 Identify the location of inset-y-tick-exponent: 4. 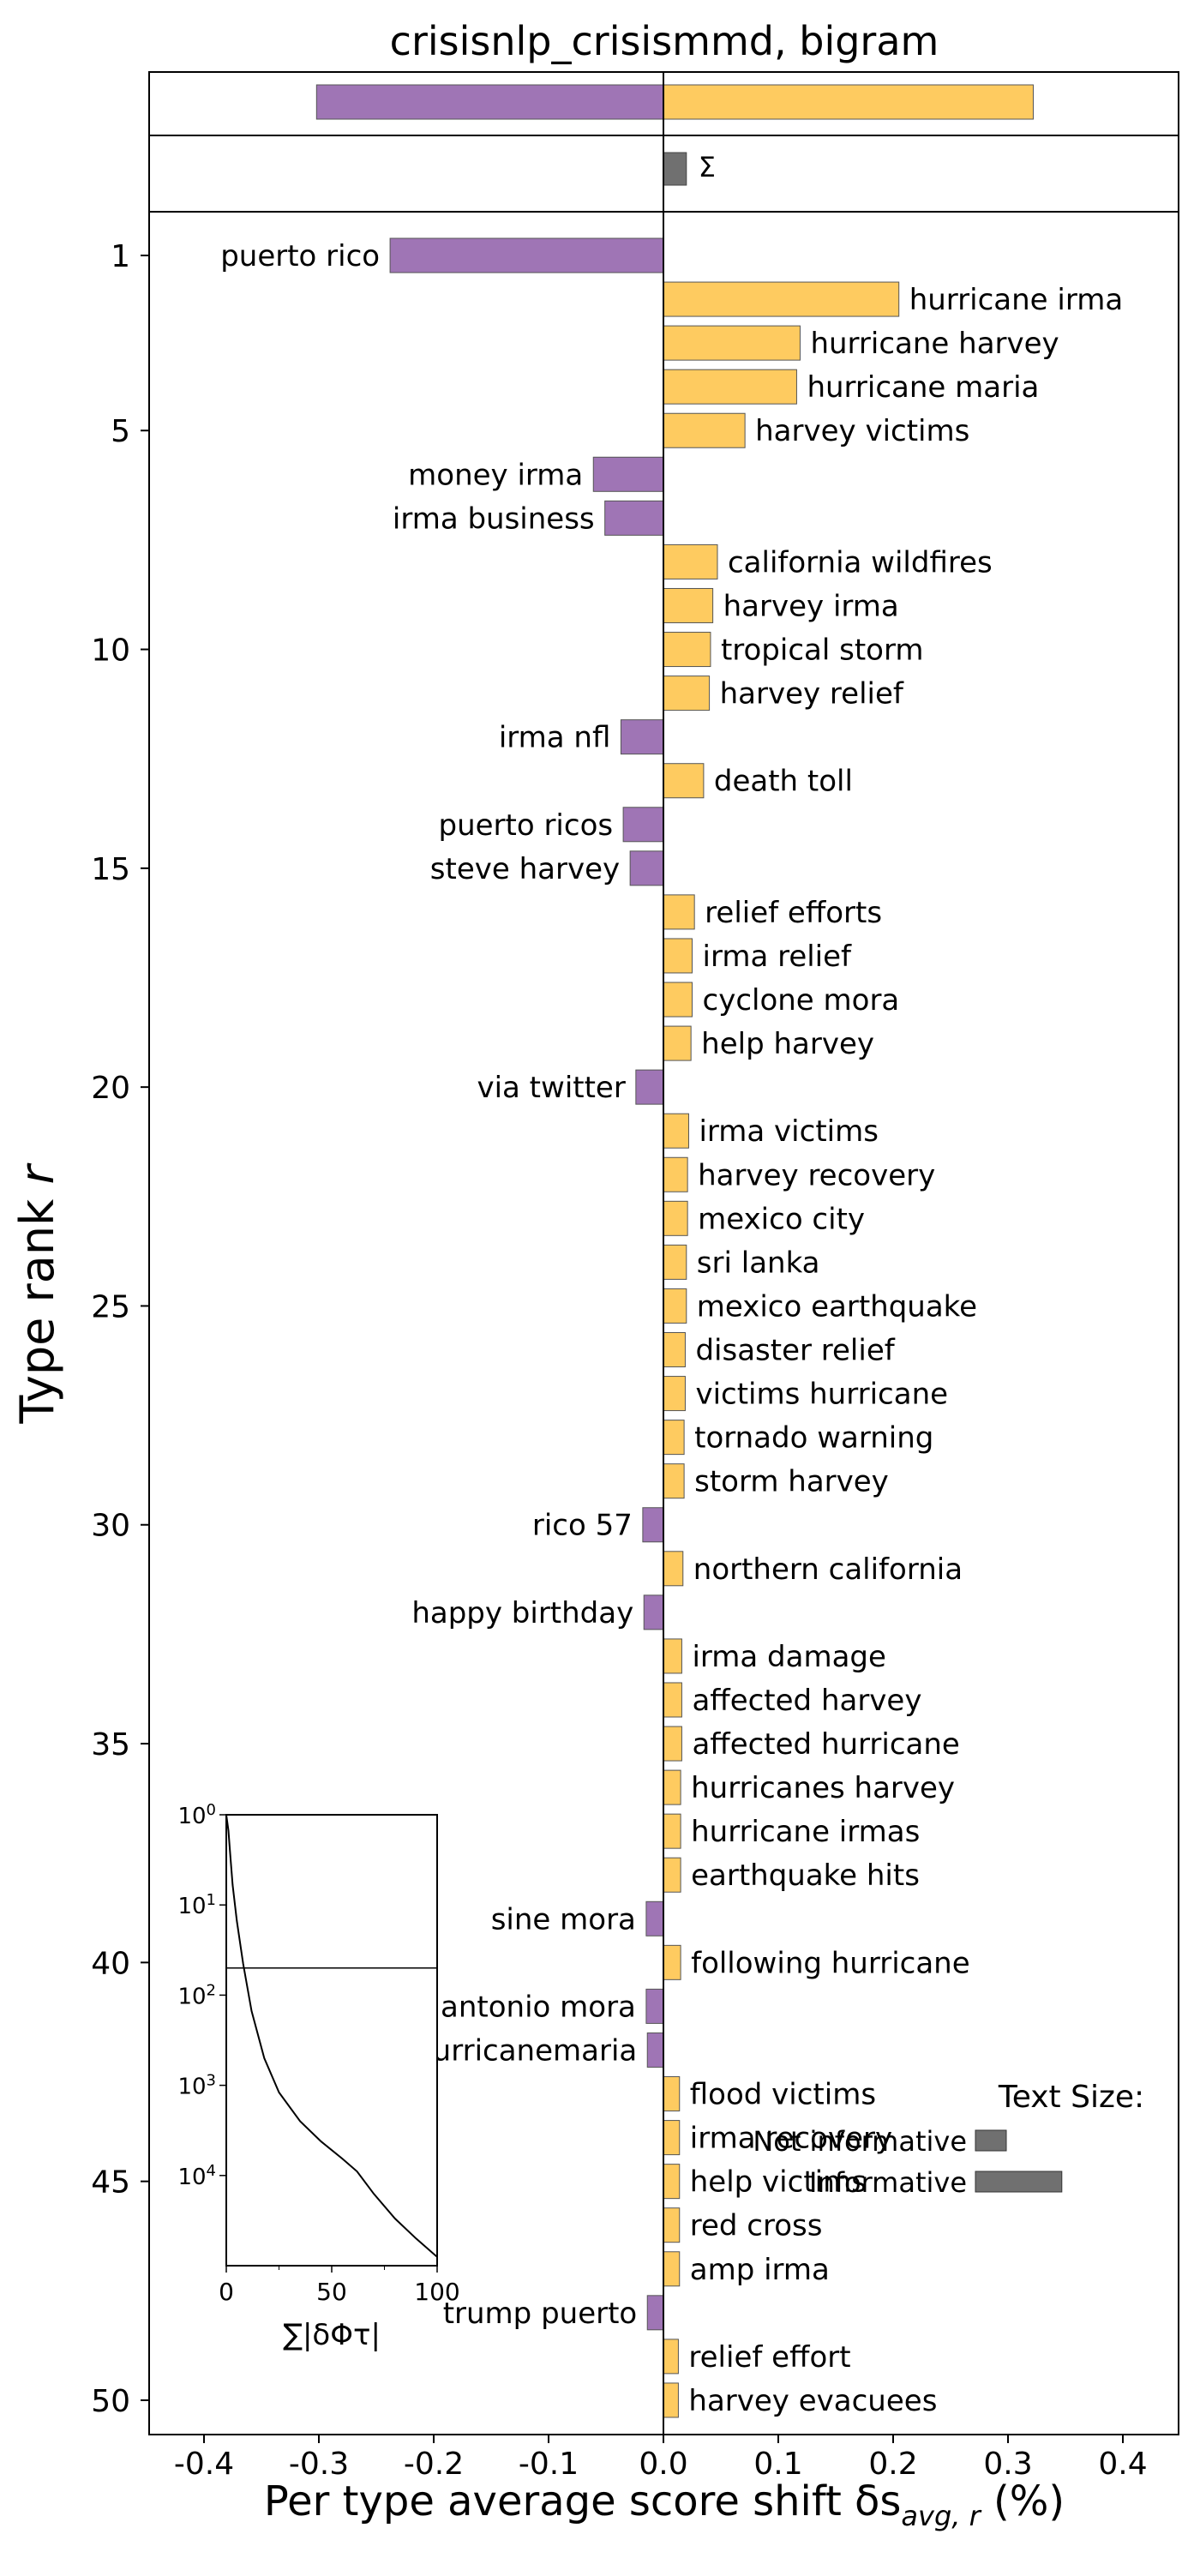
(211, 2171).